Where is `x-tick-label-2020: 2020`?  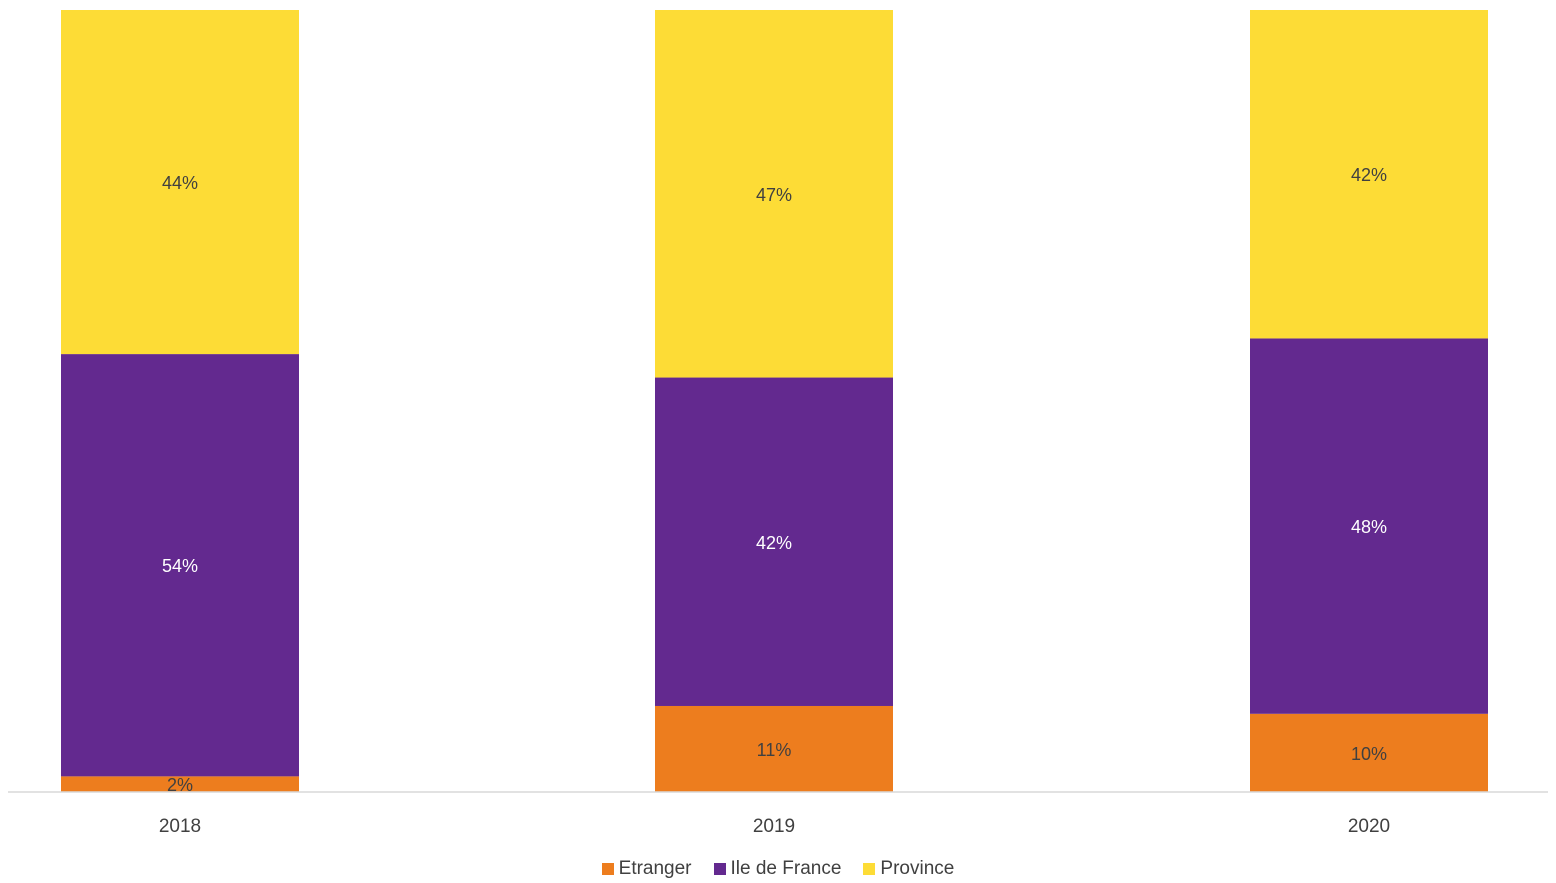 x-tick-label-2020: 2020 is located at coordinates (1369, 826).